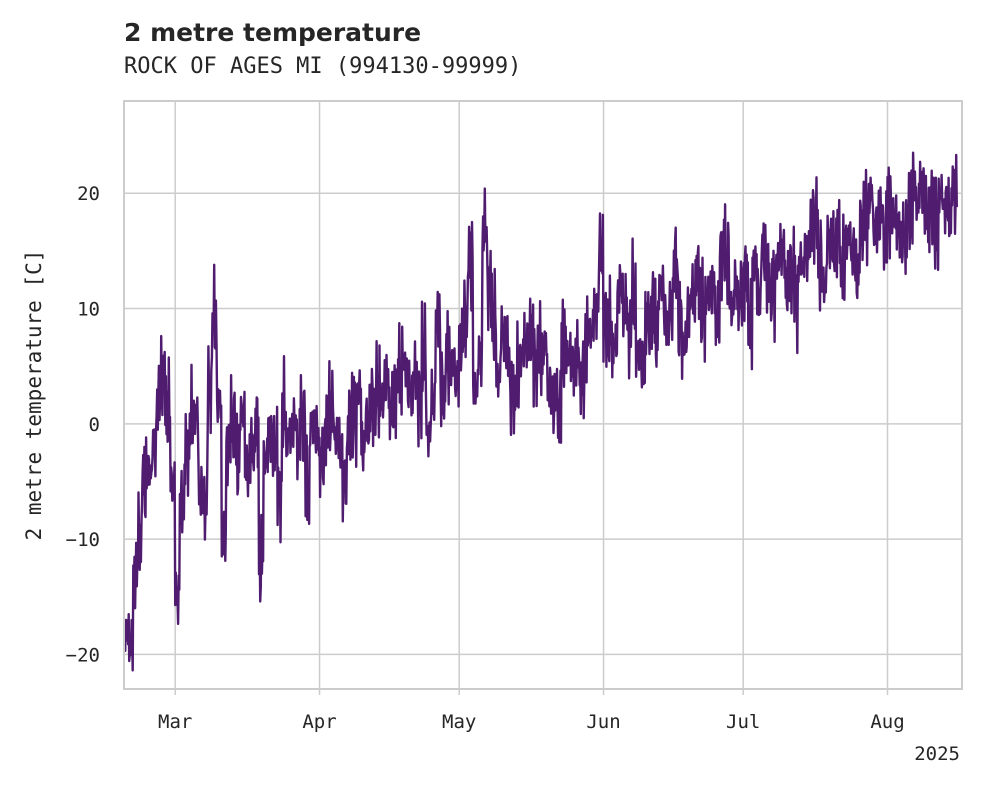 The height and width of the screenshot is (785, 981). I want to click on y-tick-label: −10, so click(83, 540).